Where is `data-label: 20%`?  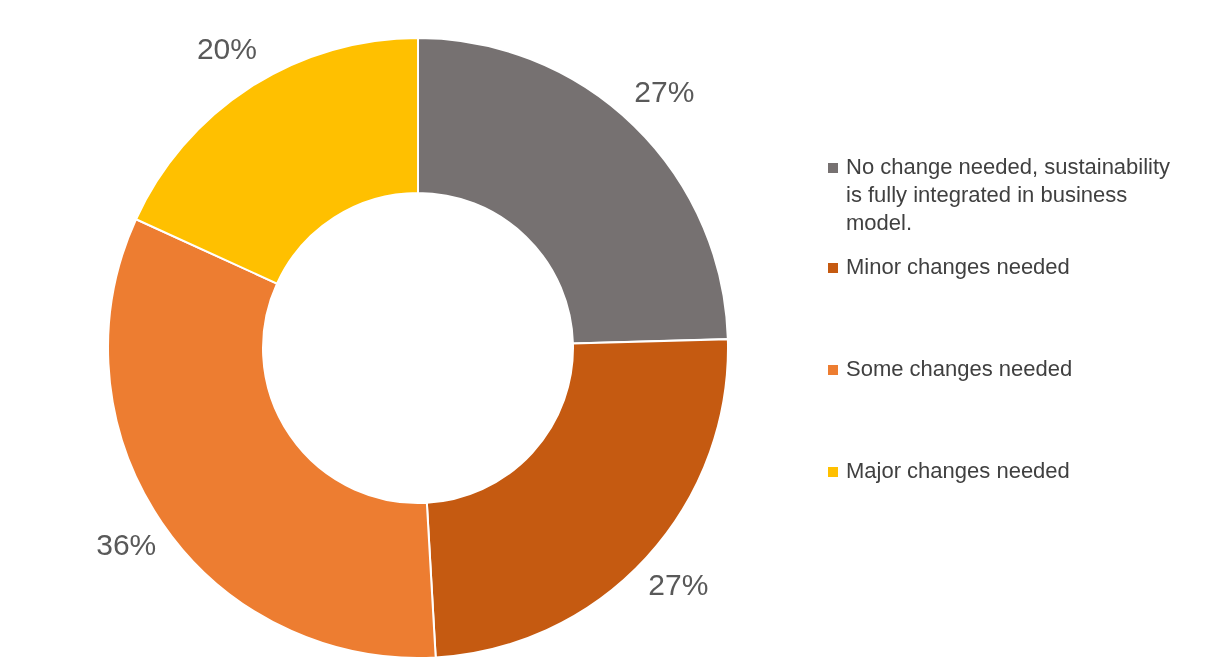 data-label: 20% is located at coordinates (226, 48).